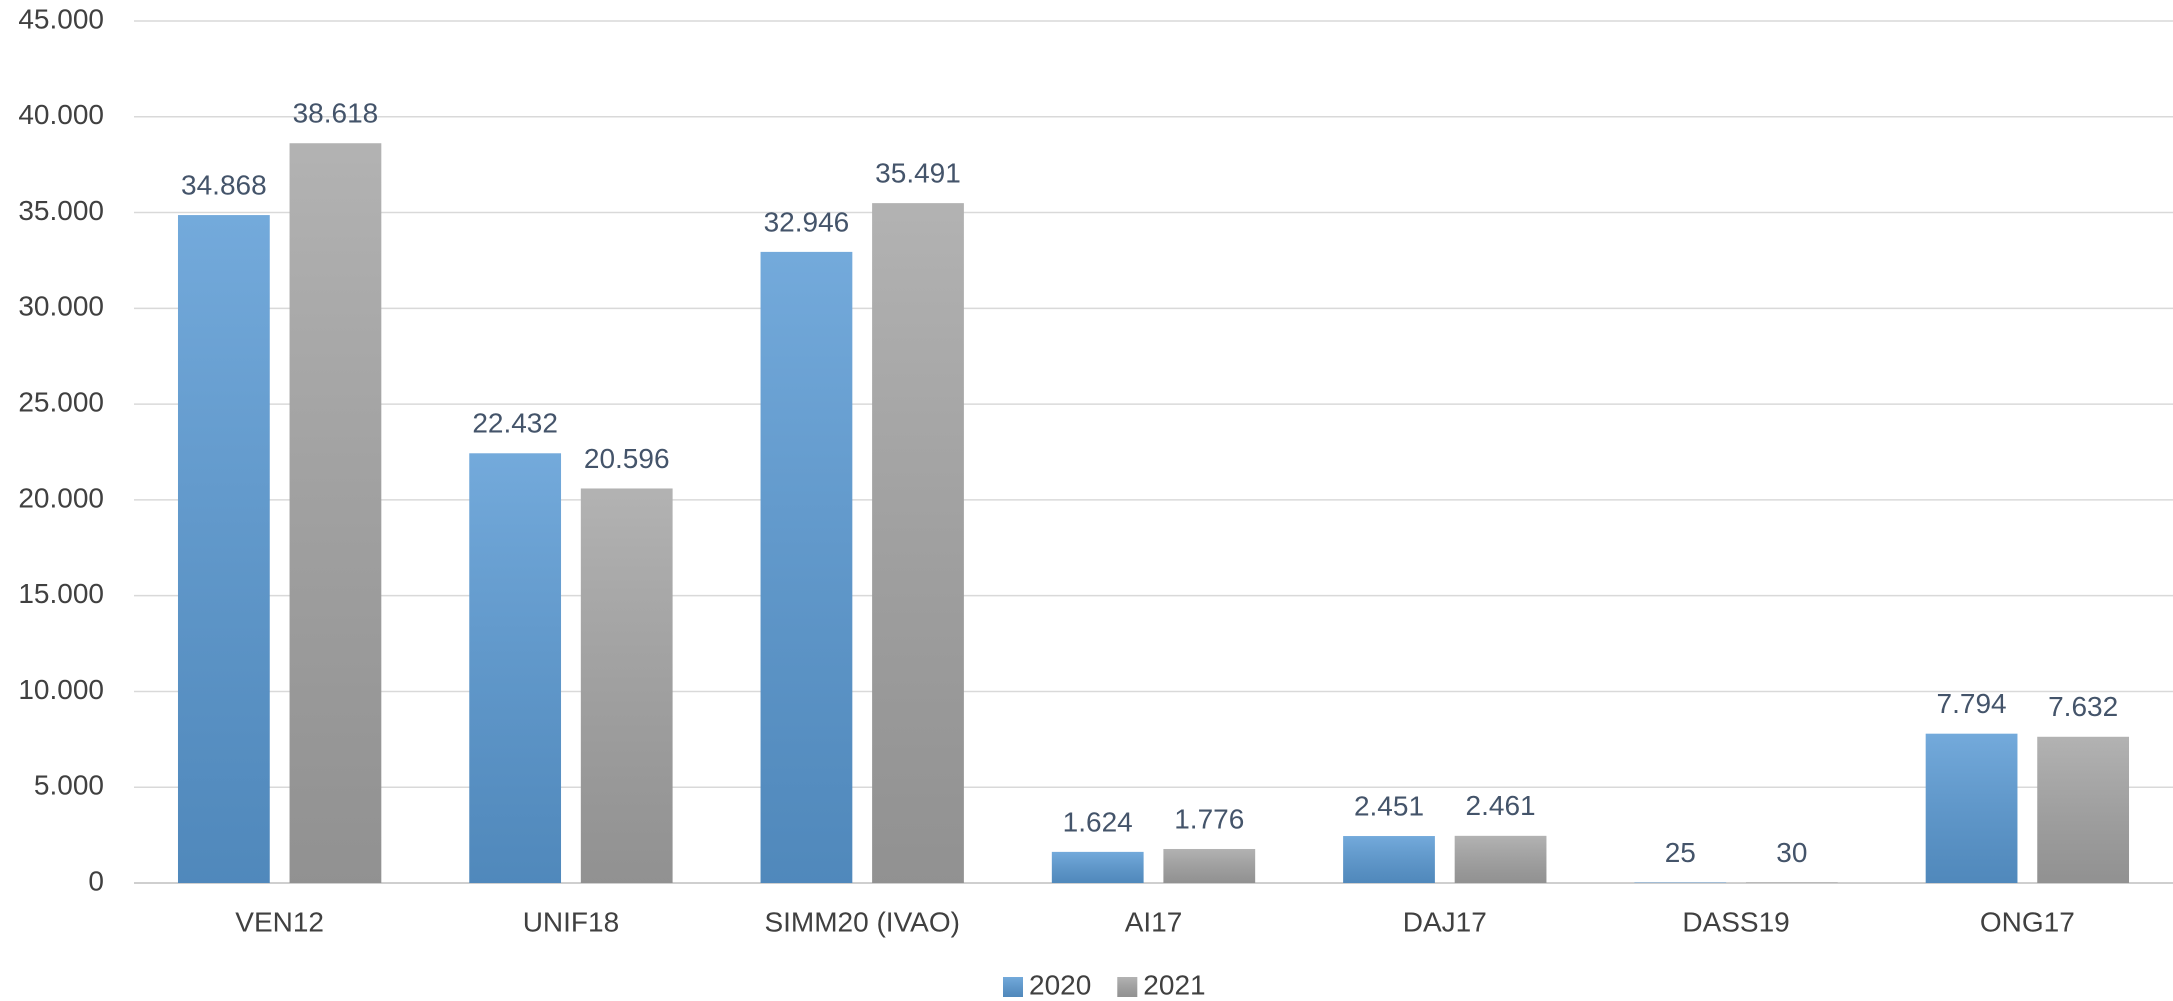  What do you see at coordinates (1154, 921) in the screenshot?
I see `x-tick-label: AI17` at bounding box center [1154, 921].